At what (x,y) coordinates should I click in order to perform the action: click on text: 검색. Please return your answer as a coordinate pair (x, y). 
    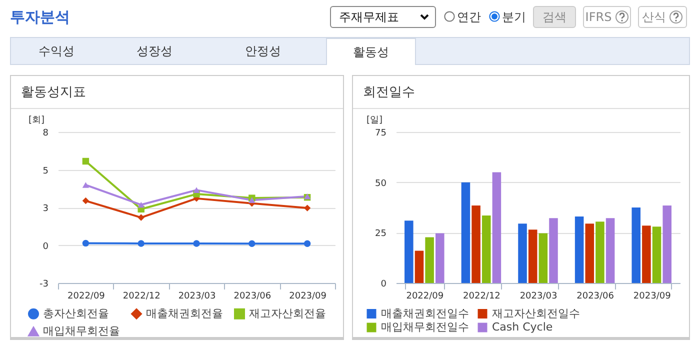
    Looking at the image, I should click on (554, 17).